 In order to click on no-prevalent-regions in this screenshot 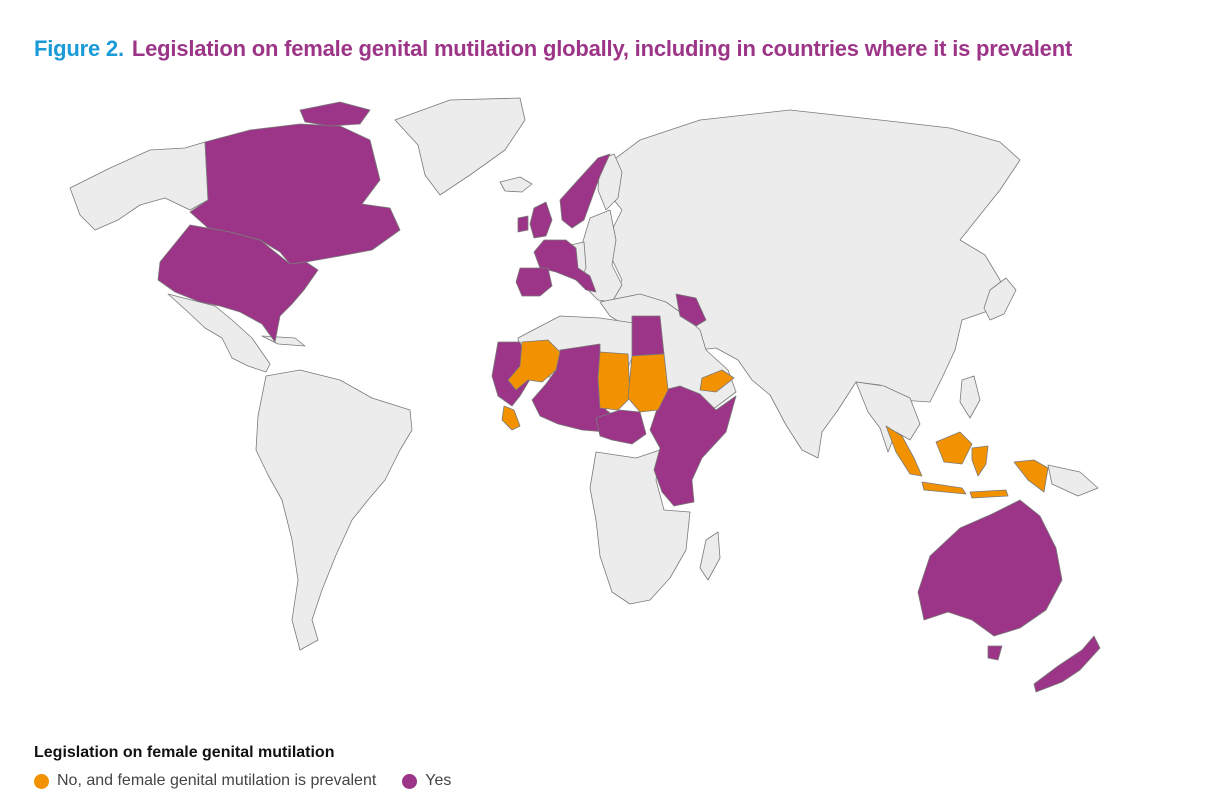, I will do `click(775, 419)`.